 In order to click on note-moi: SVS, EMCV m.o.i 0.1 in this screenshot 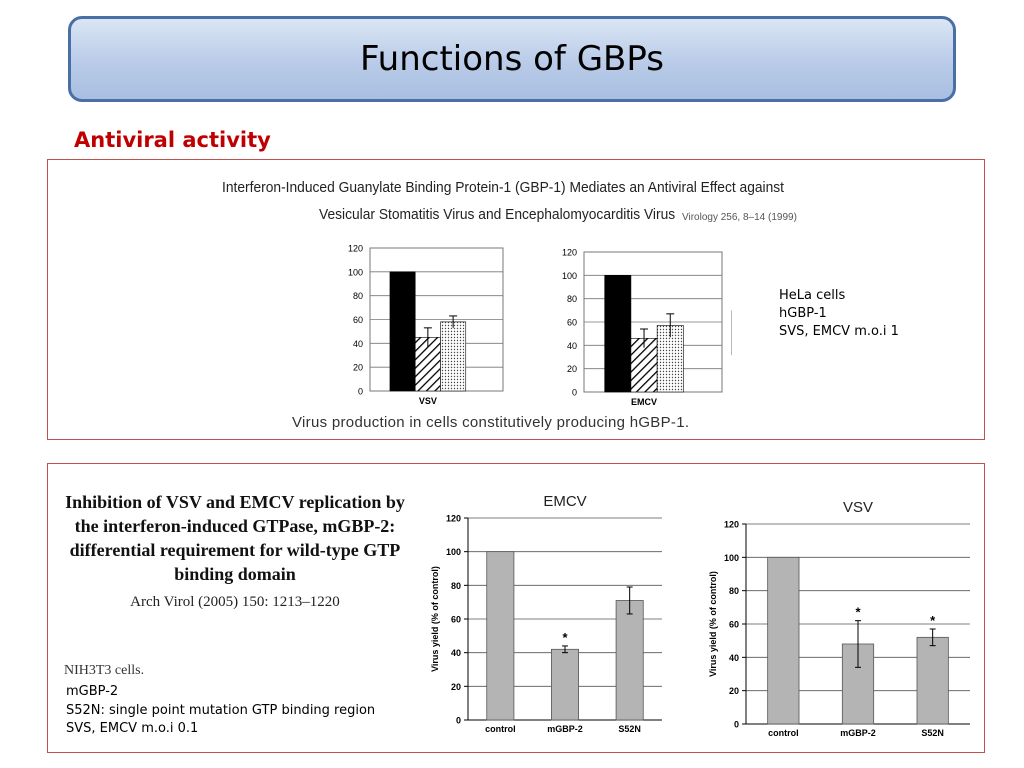, I will do `click(132, 728)`.